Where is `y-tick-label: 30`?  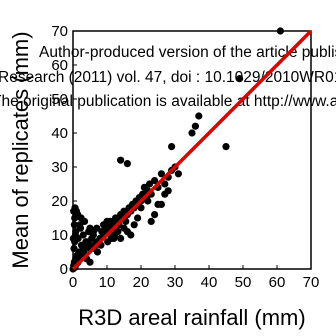
y-tick-label: 30 is located at coordinates (59, 167).